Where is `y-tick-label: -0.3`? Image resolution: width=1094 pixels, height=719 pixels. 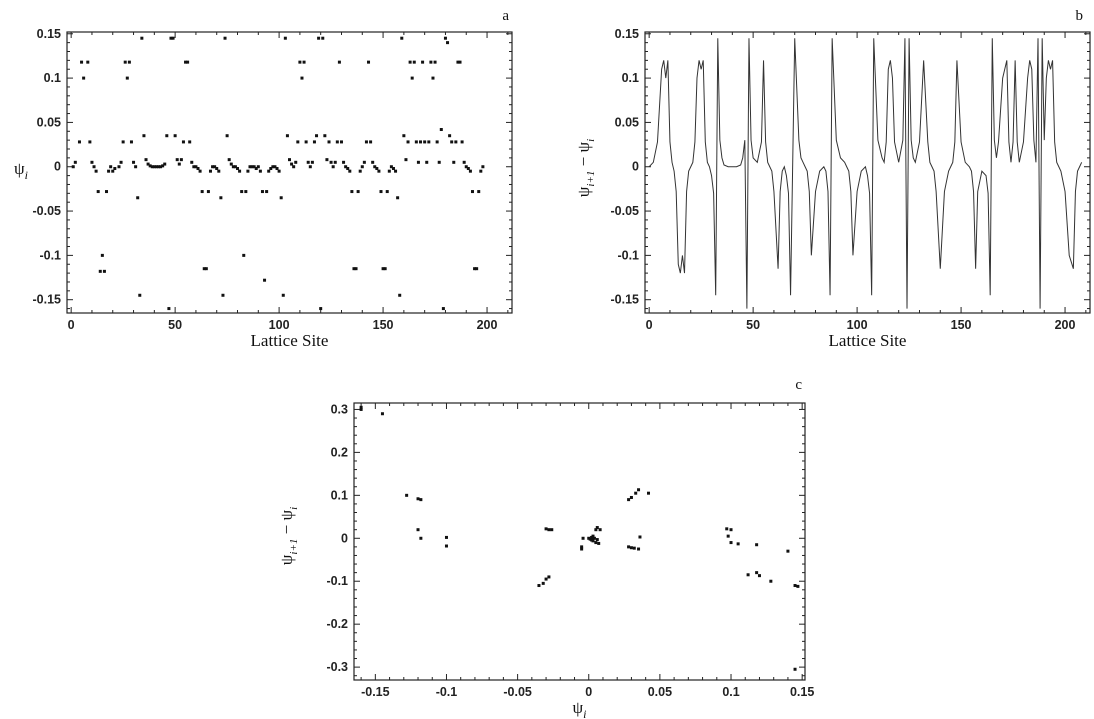
y-tick-label: -0.3 is located at coordinates (337, 667).